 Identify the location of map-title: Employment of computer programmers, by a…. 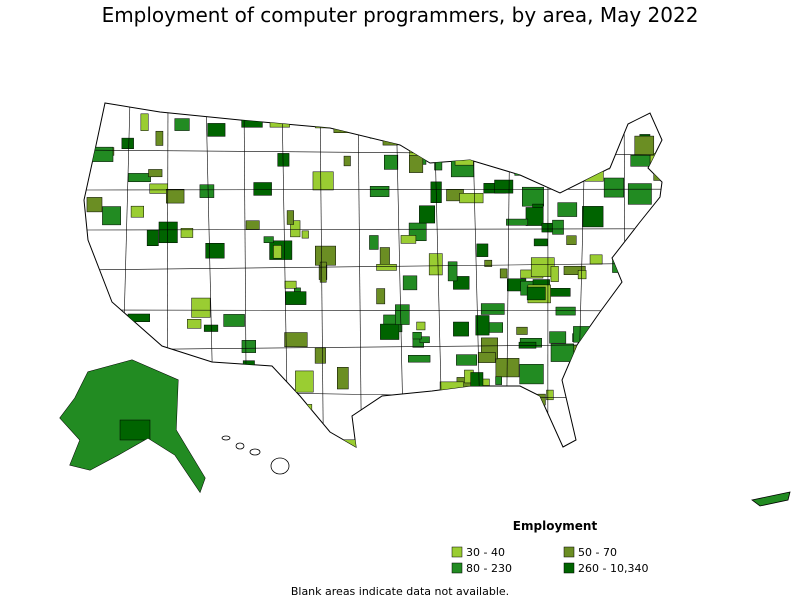
(400, 15).